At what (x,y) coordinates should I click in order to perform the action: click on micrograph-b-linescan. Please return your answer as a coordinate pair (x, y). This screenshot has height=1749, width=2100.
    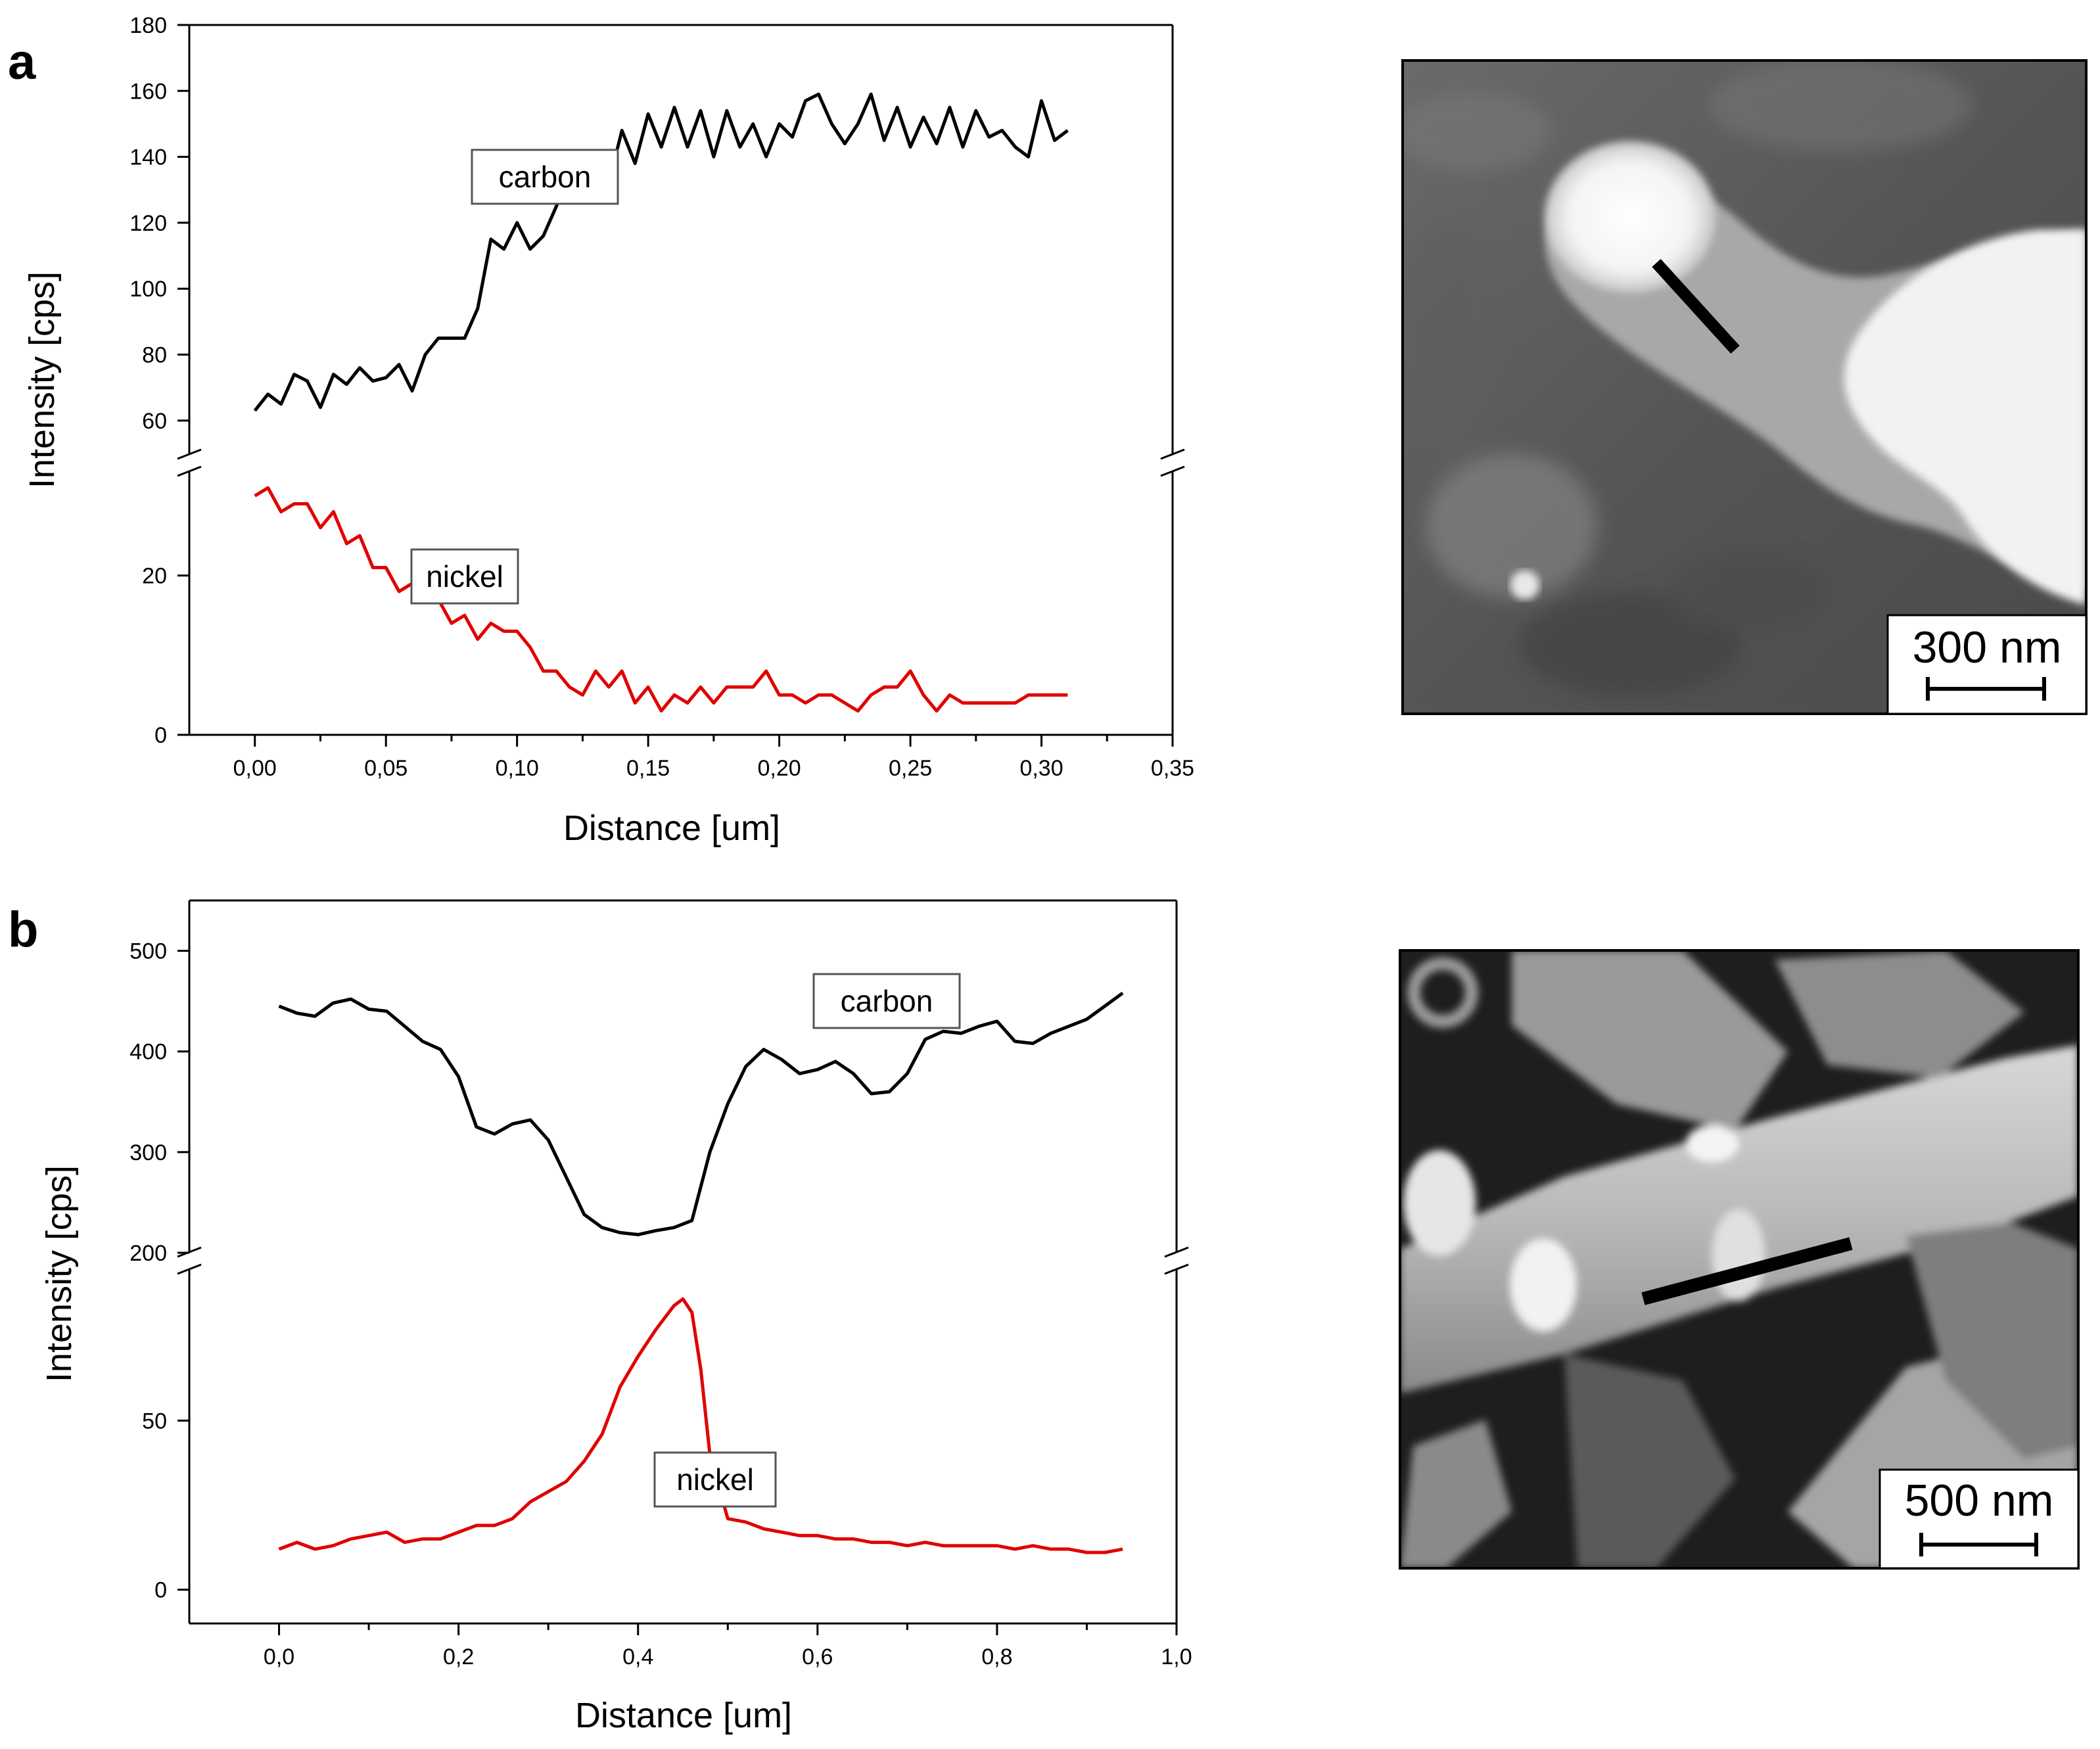
    Looking at the image, I should click on (1747, 1271).